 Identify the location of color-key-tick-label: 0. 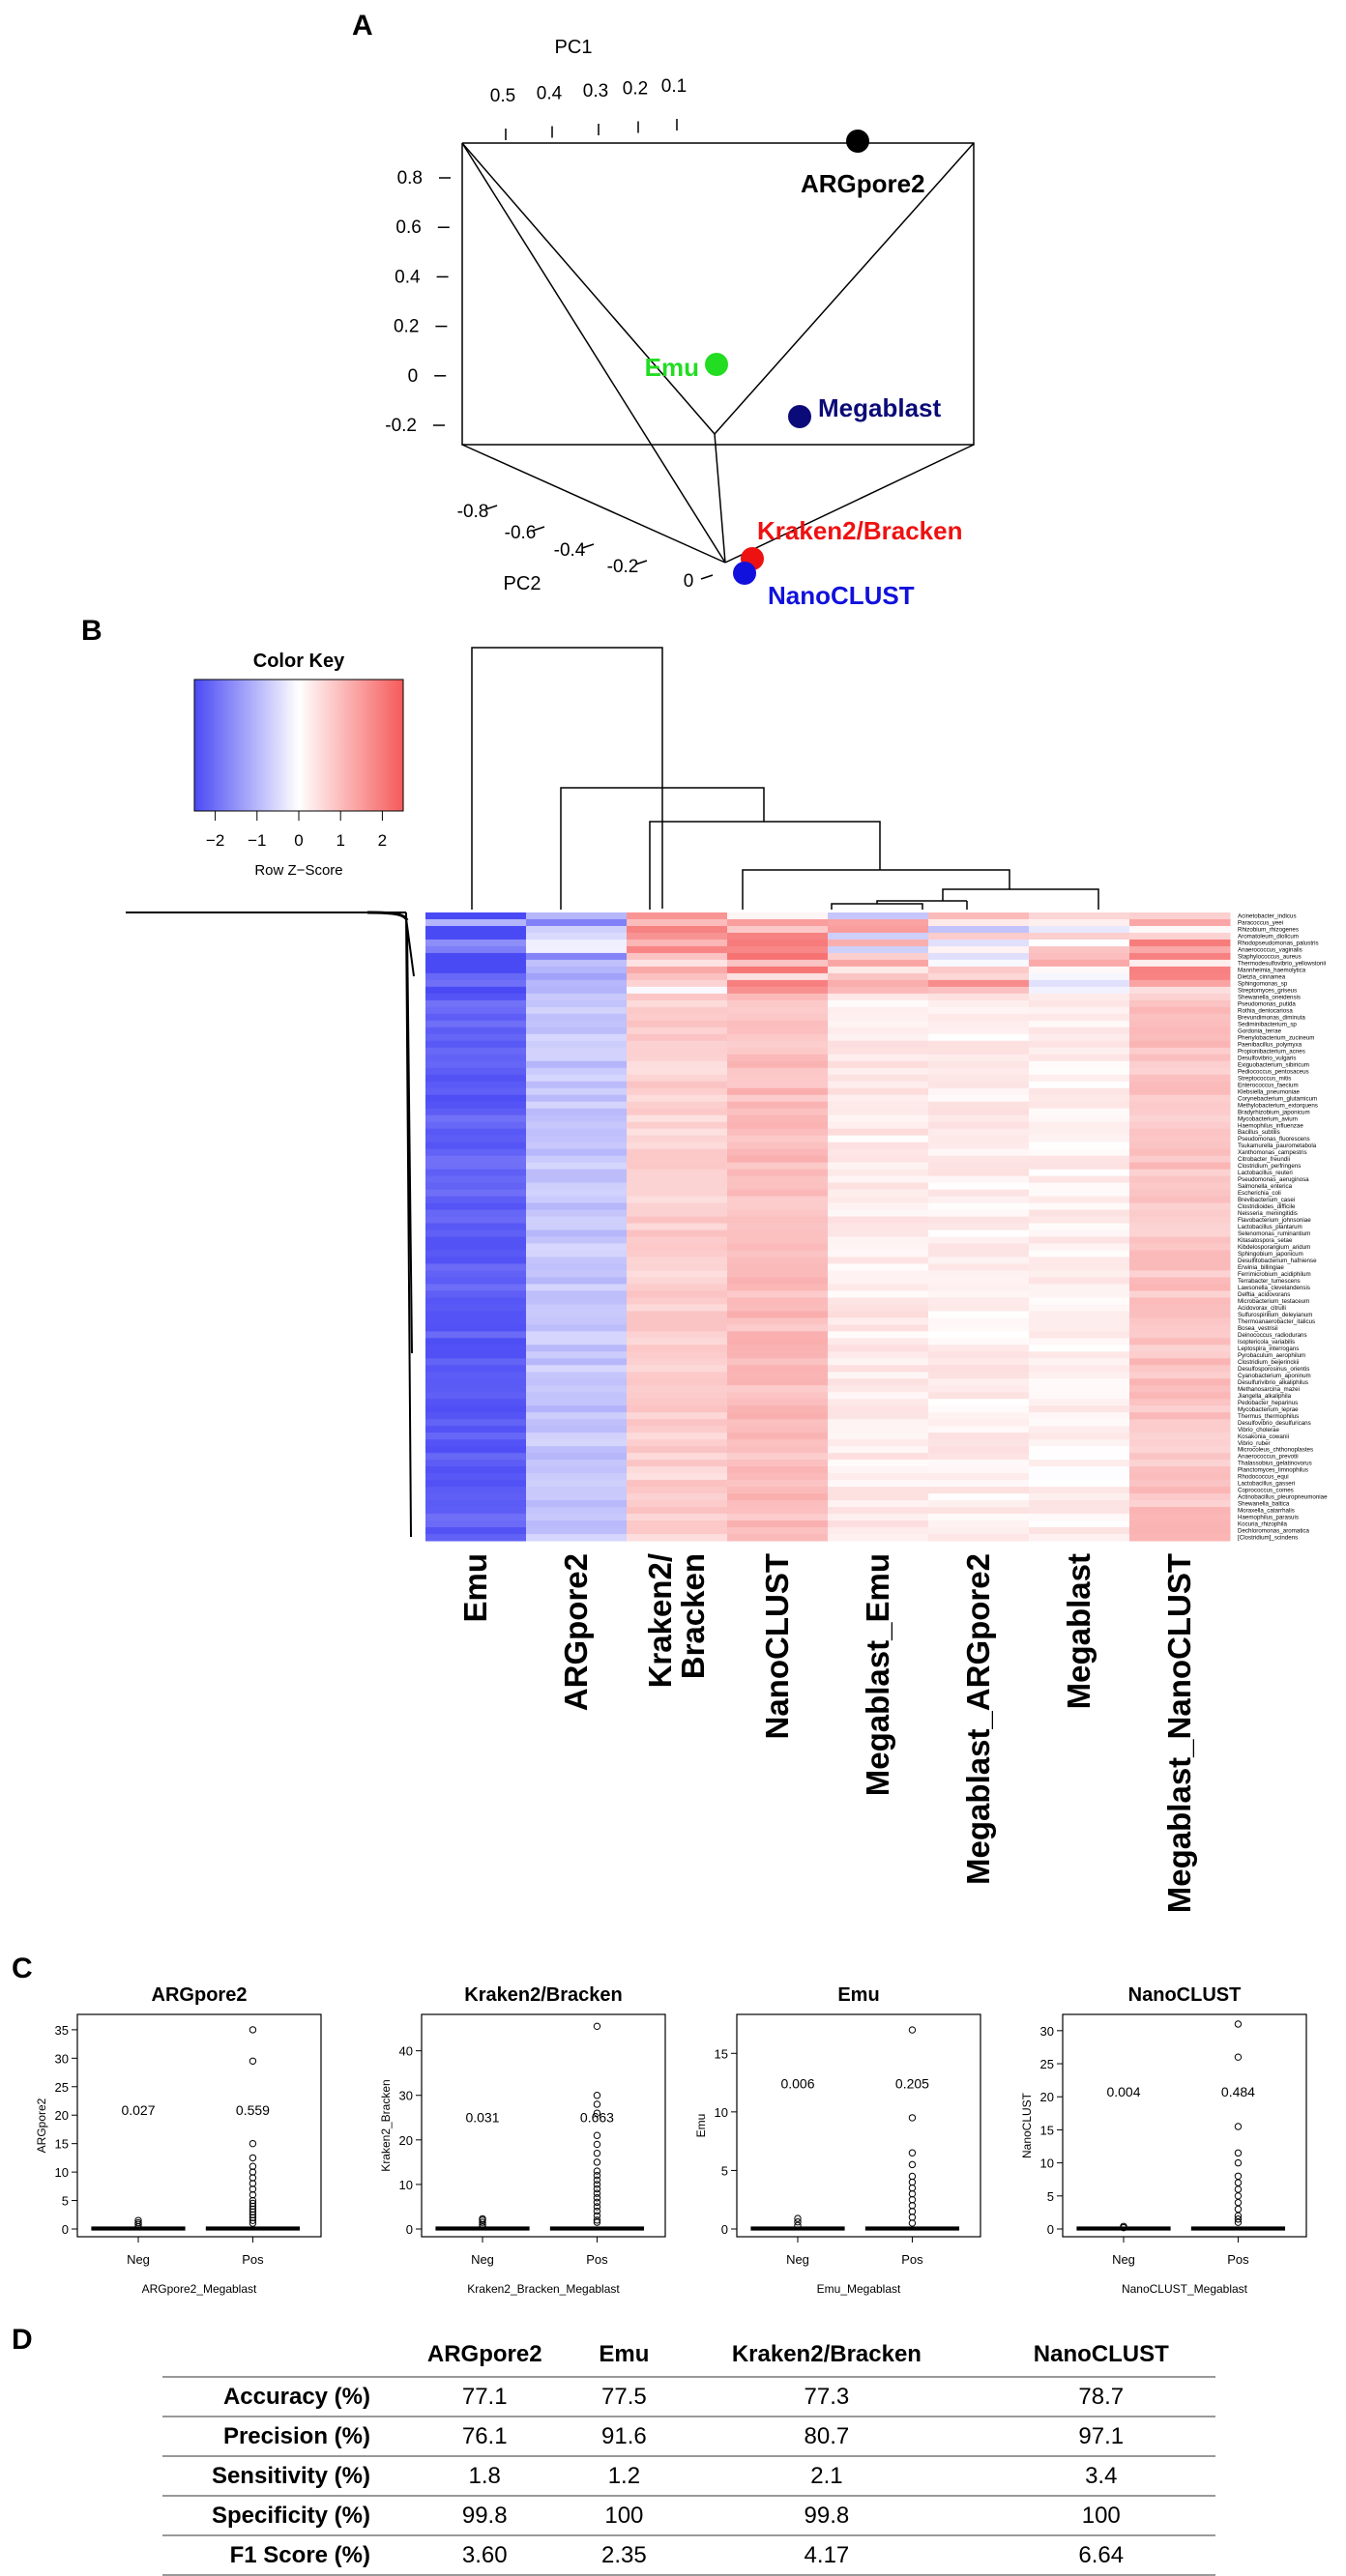
(298, 840).